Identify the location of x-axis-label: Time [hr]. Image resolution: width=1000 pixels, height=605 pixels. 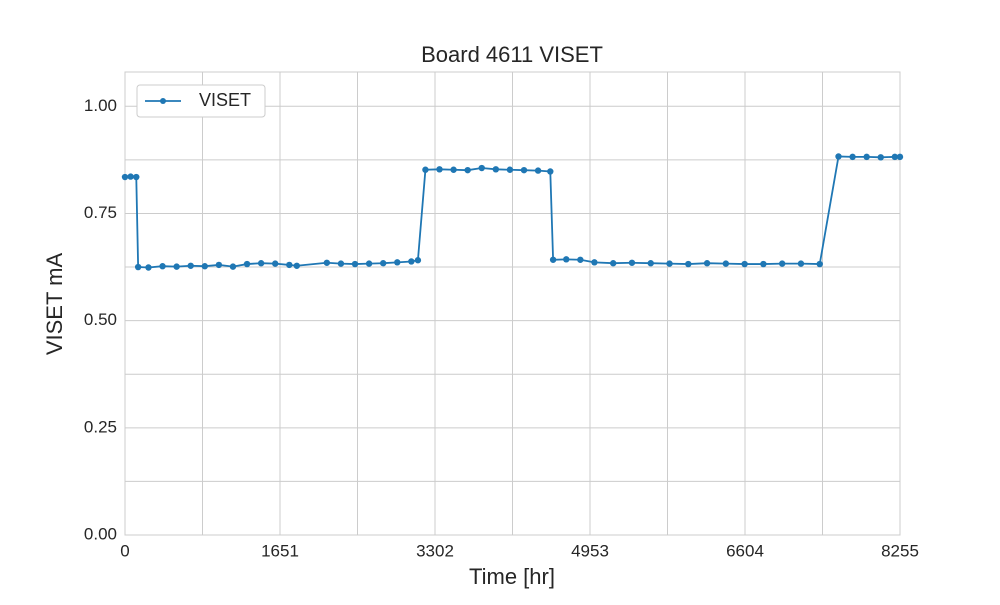
(512, 576).